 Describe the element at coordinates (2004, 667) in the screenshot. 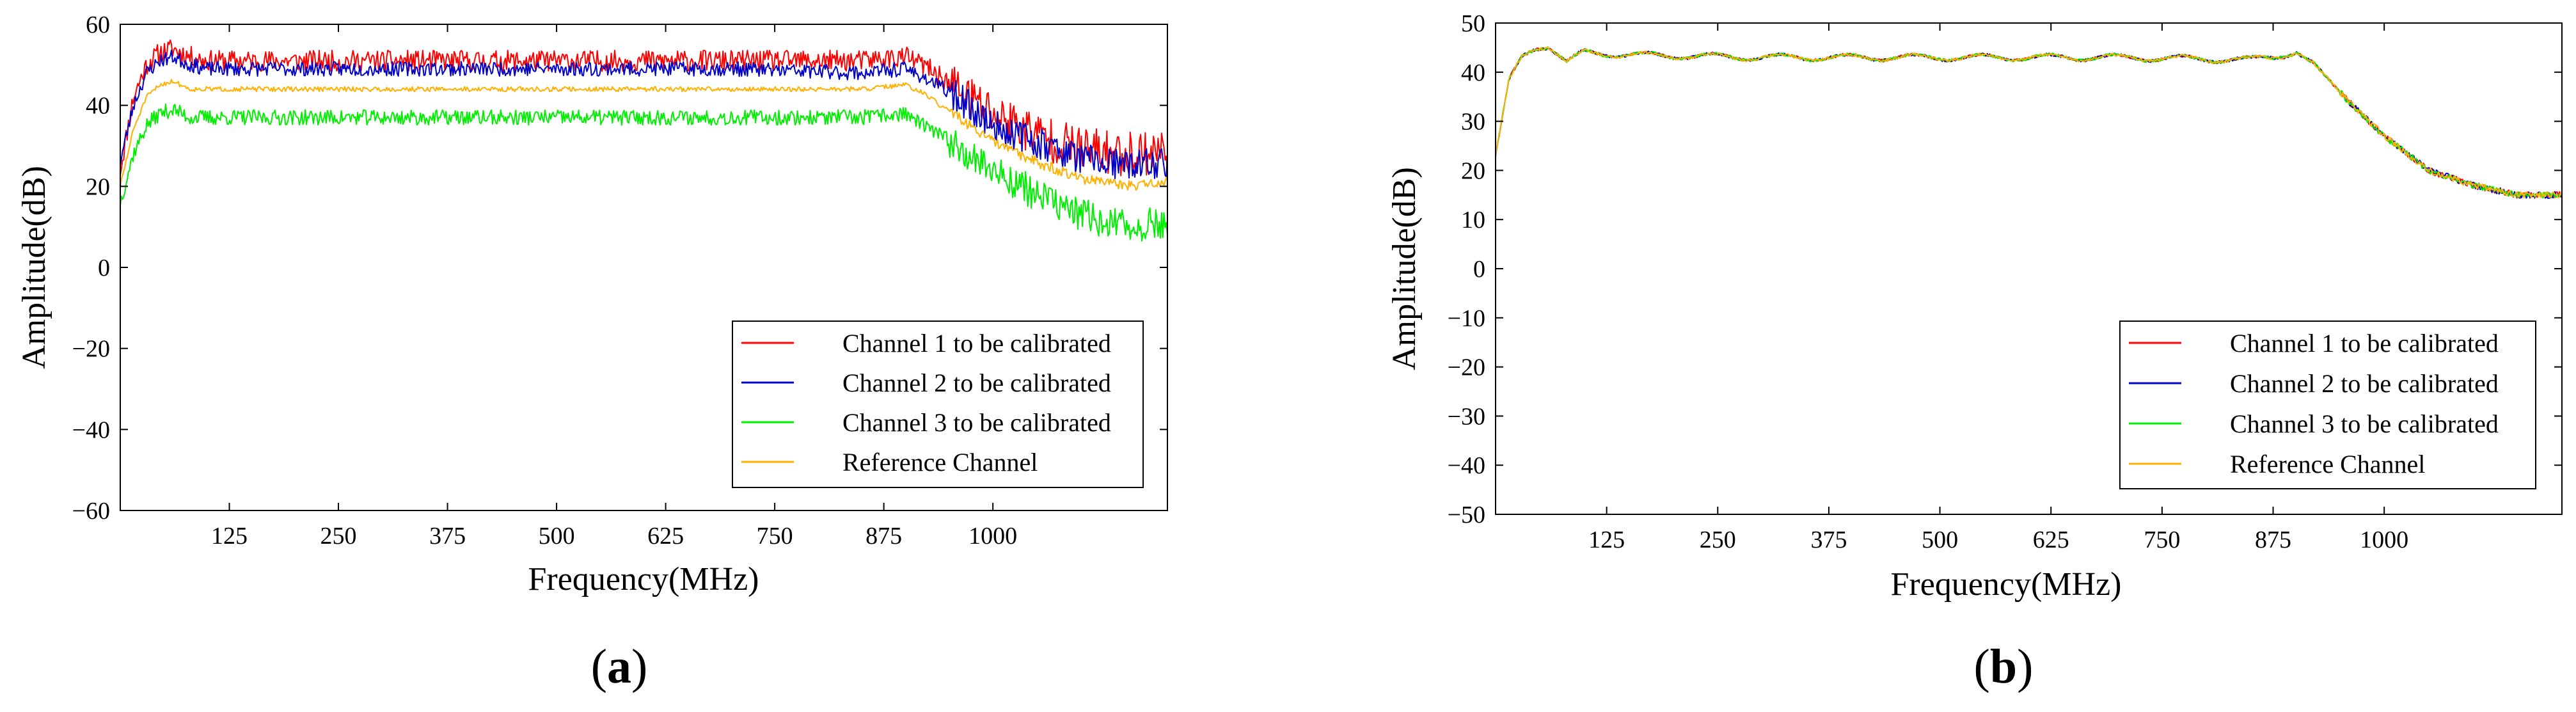

I see `panel-label-b: (b)` at that location.